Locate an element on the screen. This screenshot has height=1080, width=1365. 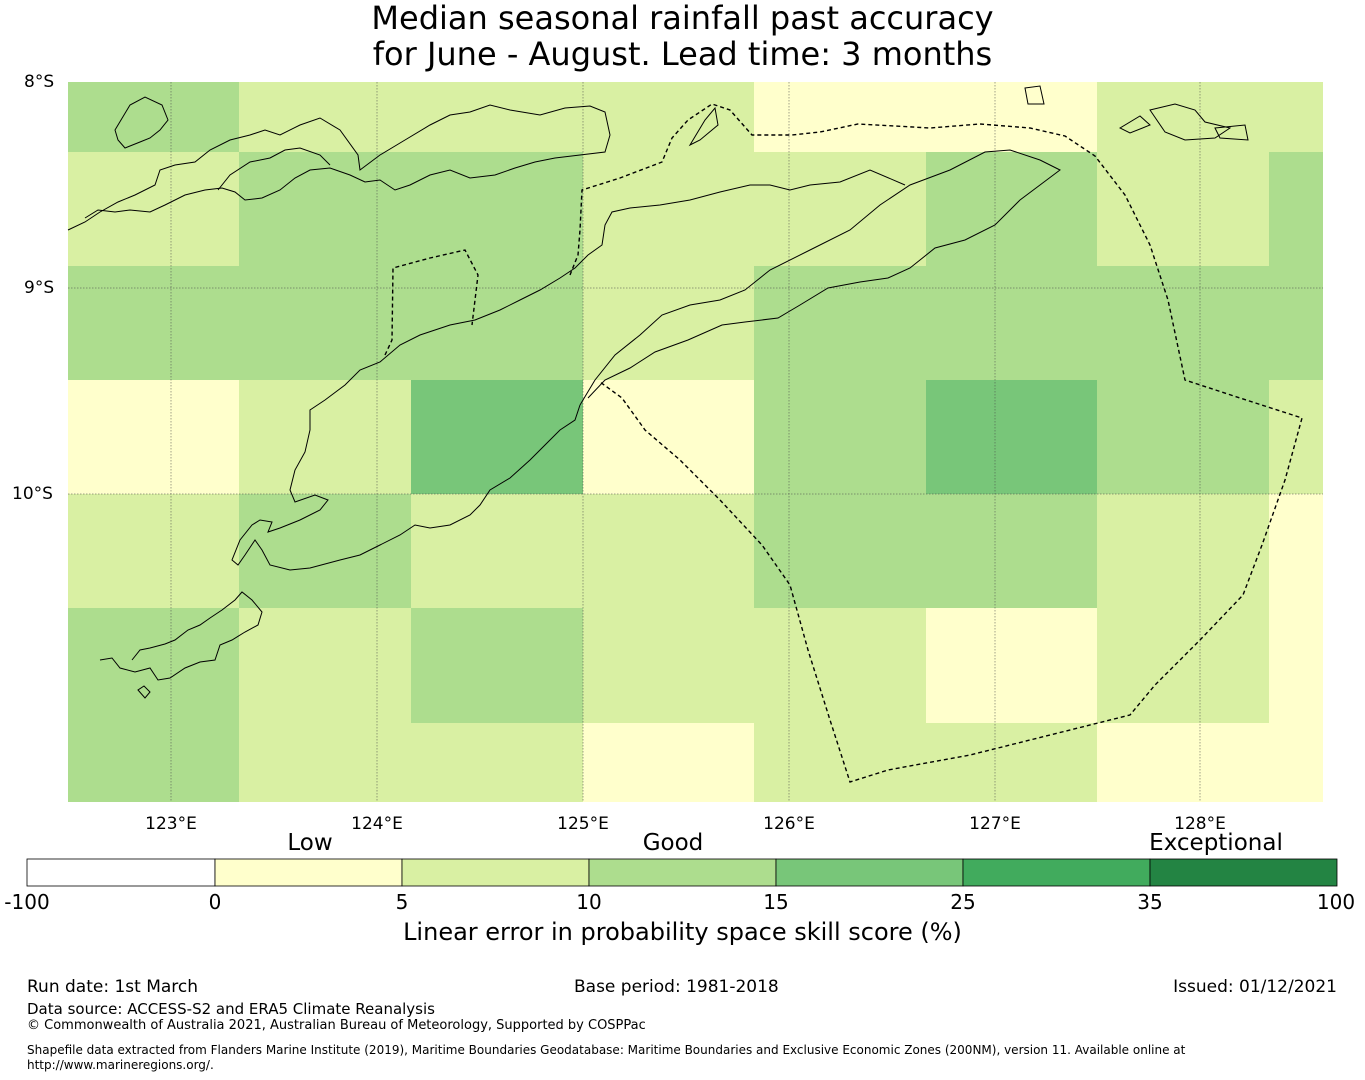
colorbar is located at coordinates (682, 872).